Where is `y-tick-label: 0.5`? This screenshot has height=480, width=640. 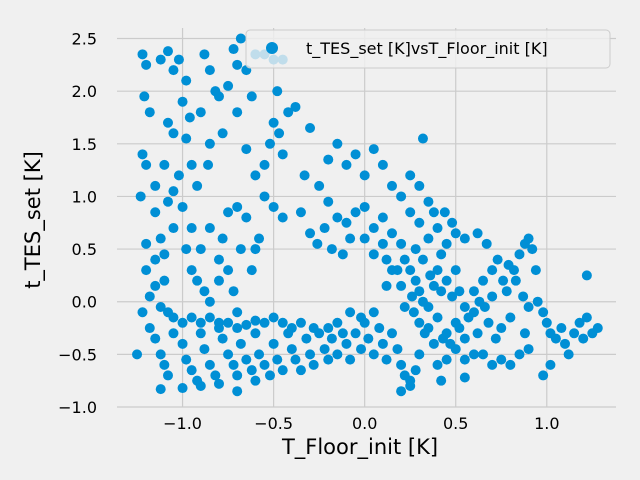 y-tick-label: 0.5 is located at coordinates (84, 249).